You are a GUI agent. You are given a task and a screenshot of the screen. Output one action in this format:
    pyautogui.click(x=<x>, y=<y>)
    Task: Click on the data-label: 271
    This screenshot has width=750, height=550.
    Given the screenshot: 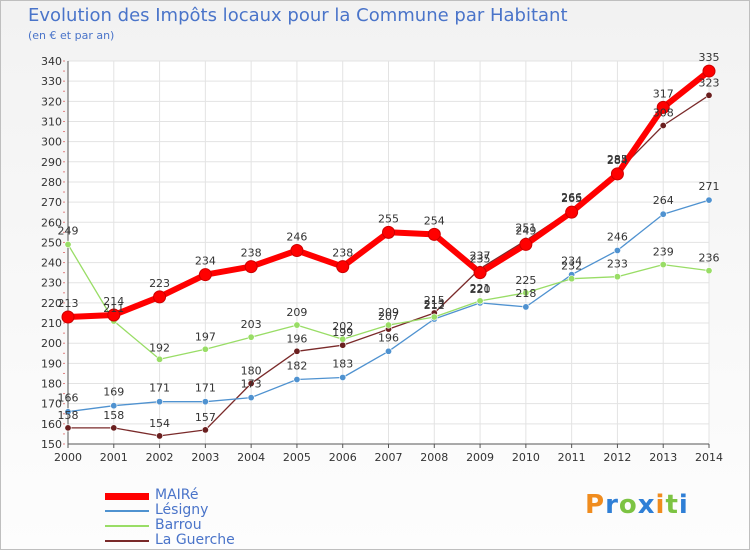 What is the action you would take?
    pyautogui.click(x=709, y=186)
    